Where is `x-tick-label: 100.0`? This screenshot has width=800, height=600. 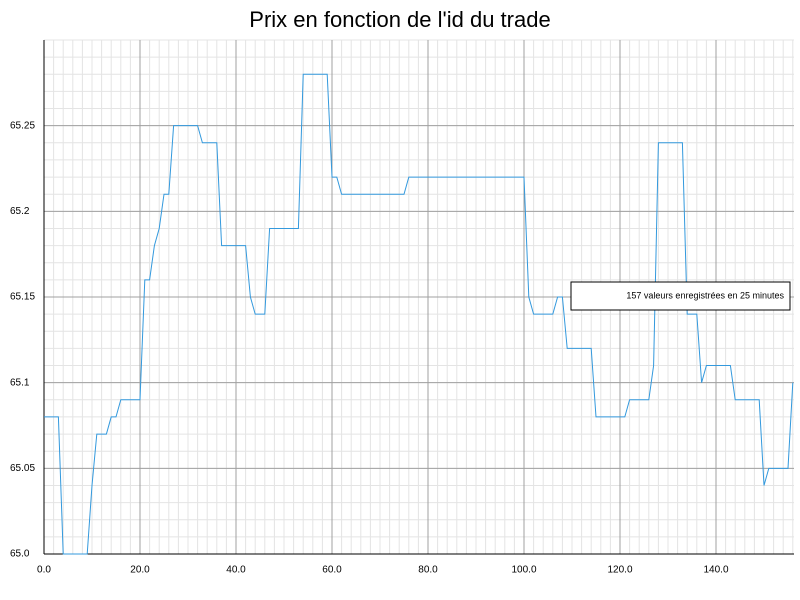 x-tick-label: 100.0 is located at coordinates (523, 570).